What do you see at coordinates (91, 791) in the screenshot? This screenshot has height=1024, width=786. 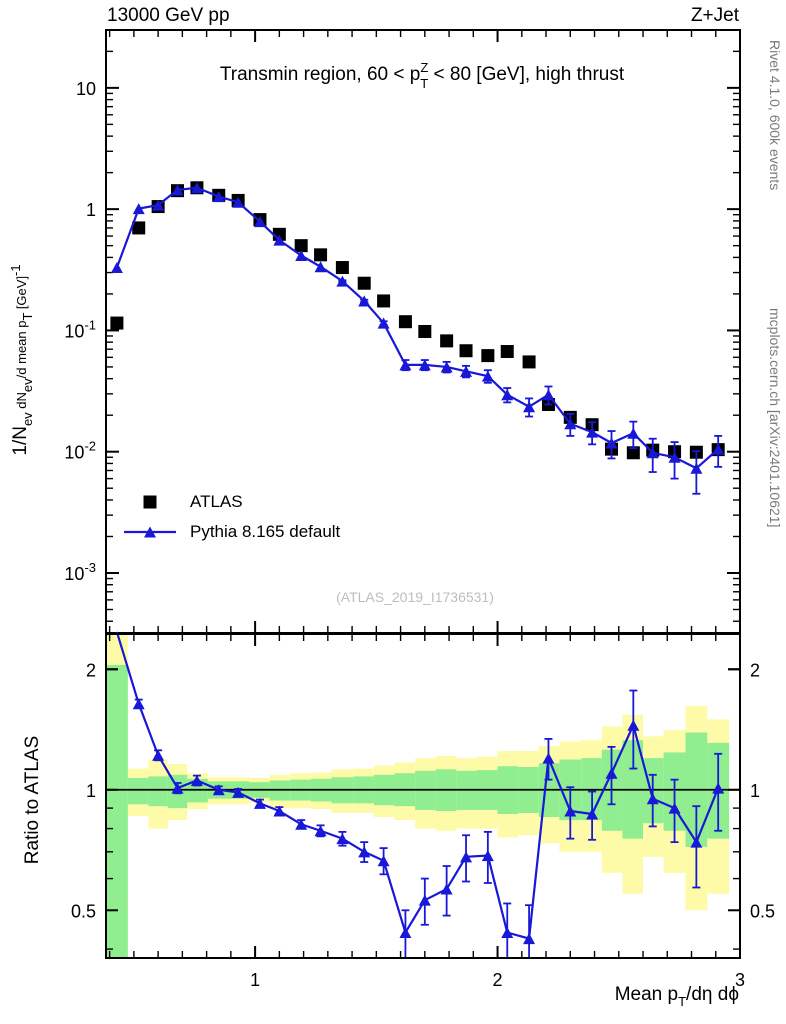 I see `y-tick-label-ratio: 1` at bounding box center [91, 791].